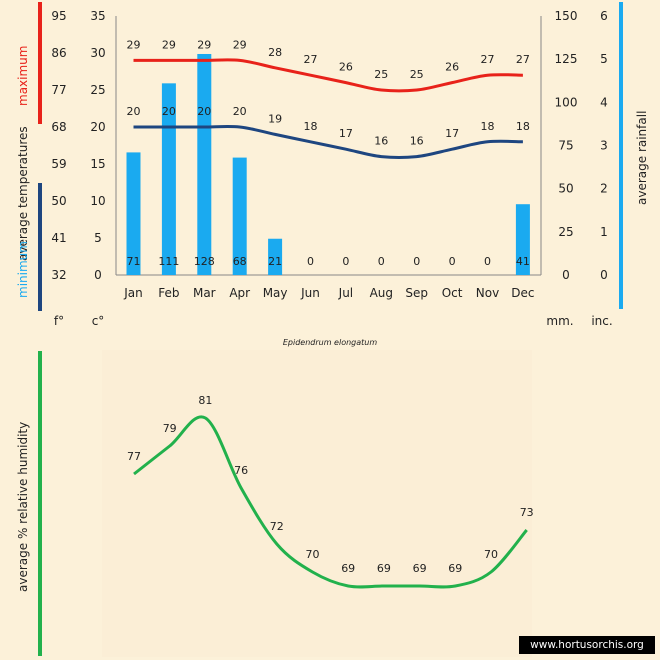  Describe the element at coordinates (97, 90) in the screenshot. I see `celsius-tick-label: 25` at that location.